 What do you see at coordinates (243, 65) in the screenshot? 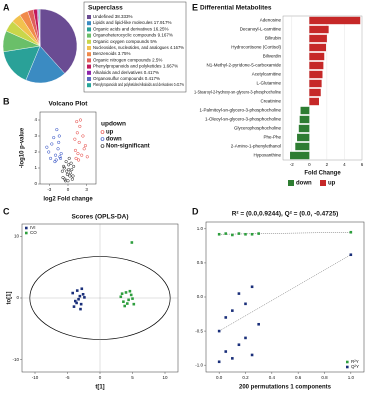
I see `y-tick-label: N1-Methyl-2-pyridone-5-carboxamide` at bounding box center [243, 65].